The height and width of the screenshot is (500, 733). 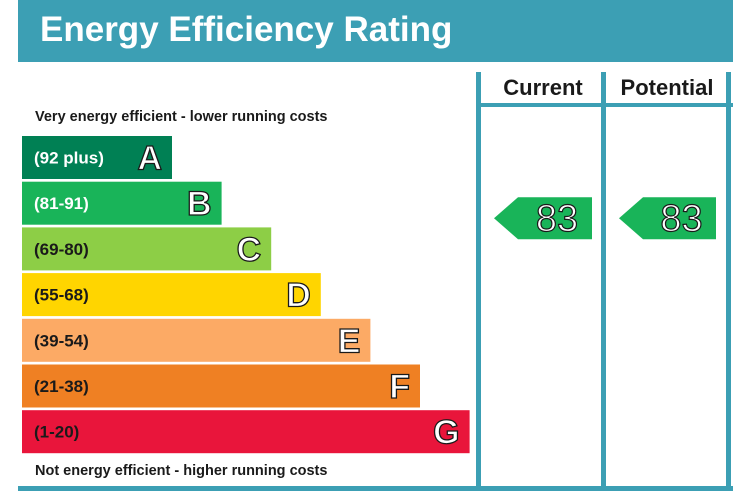 I want to click on column-header-potential: Potential, so click(x=667, y=87).